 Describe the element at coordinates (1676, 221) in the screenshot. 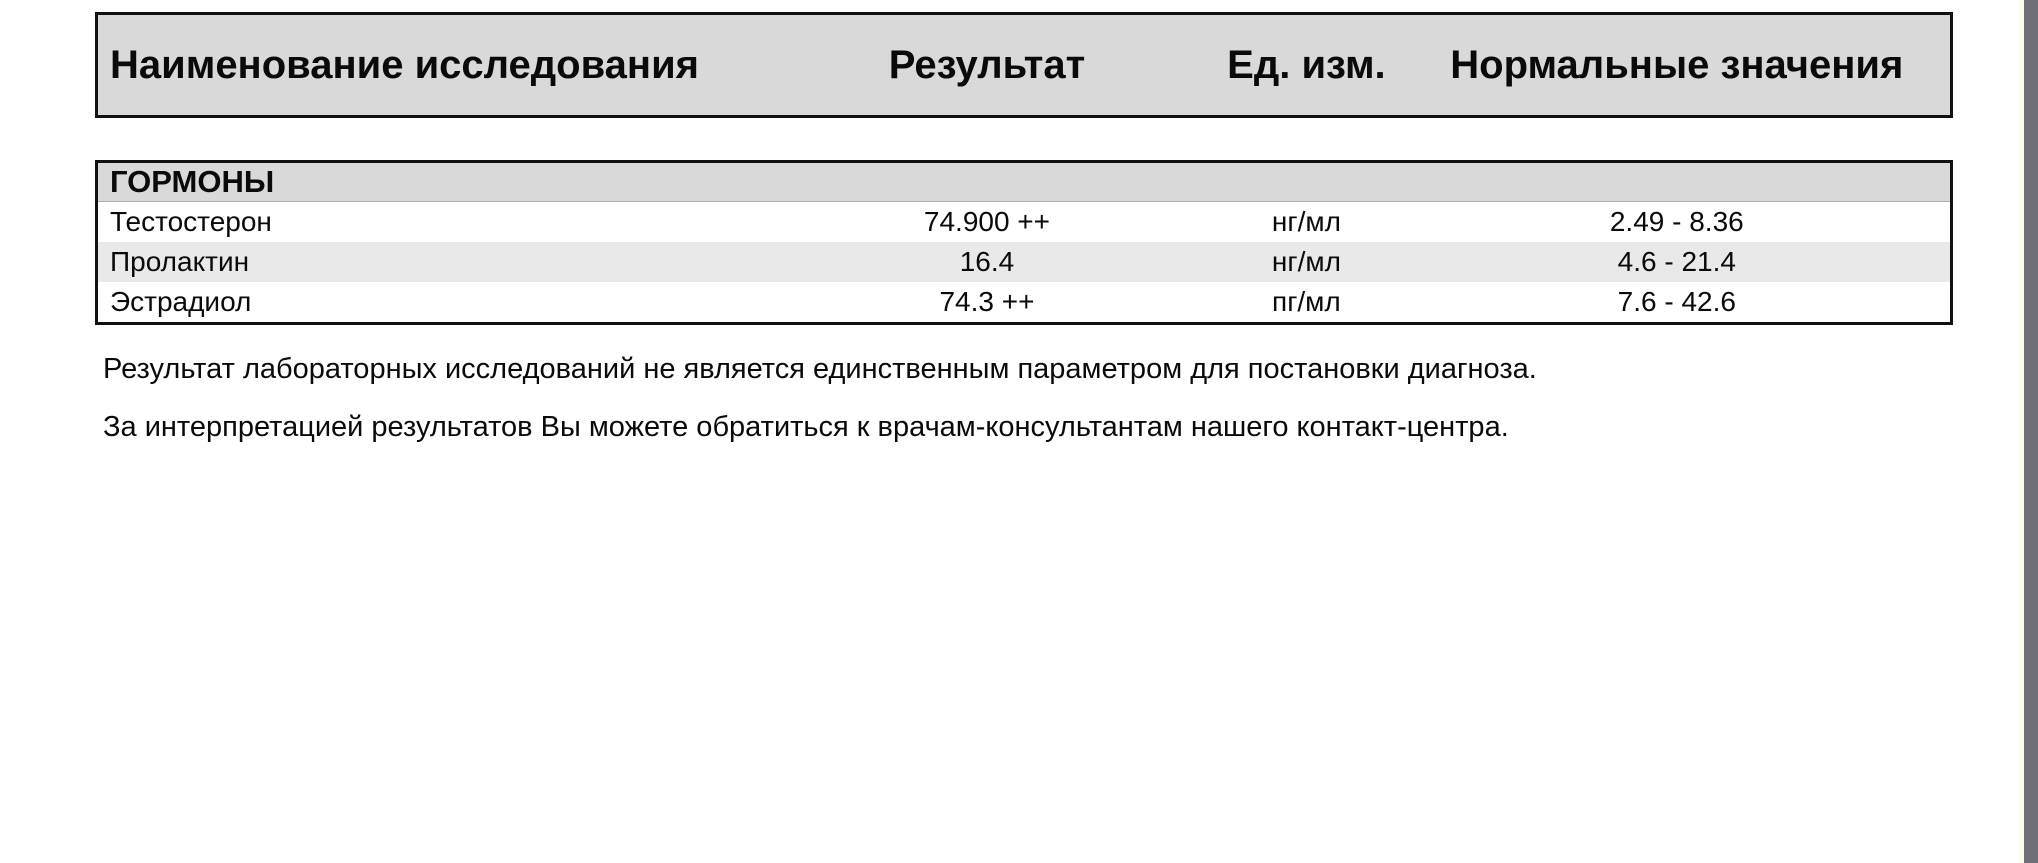

I see `test-normal-cell: 2.49 - 8.36` at that location.